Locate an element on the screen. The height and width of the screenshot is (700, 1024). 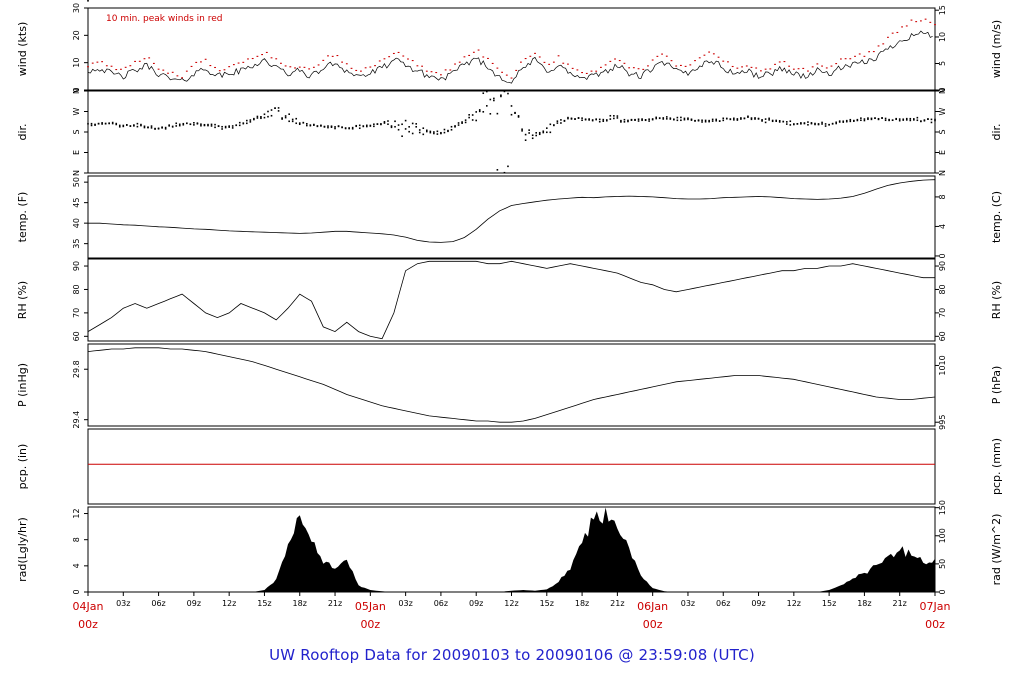
x-day-label: 06Jan is located at coordinates (652, 606).